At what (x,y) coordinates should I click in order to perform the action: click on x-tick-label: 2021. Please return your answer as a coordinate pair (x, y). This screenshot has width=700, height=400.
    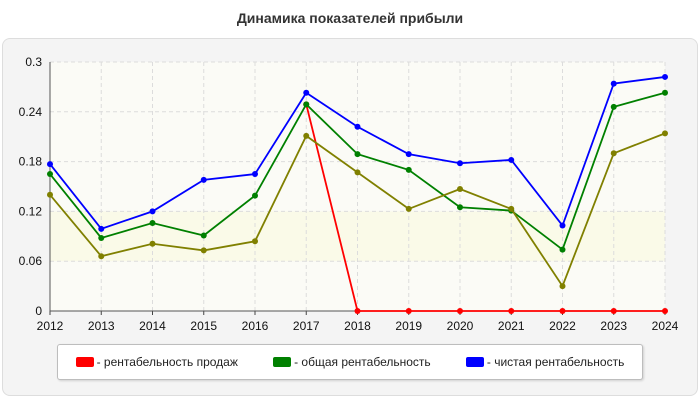
    Looking at the image, I should click on (511, 326).